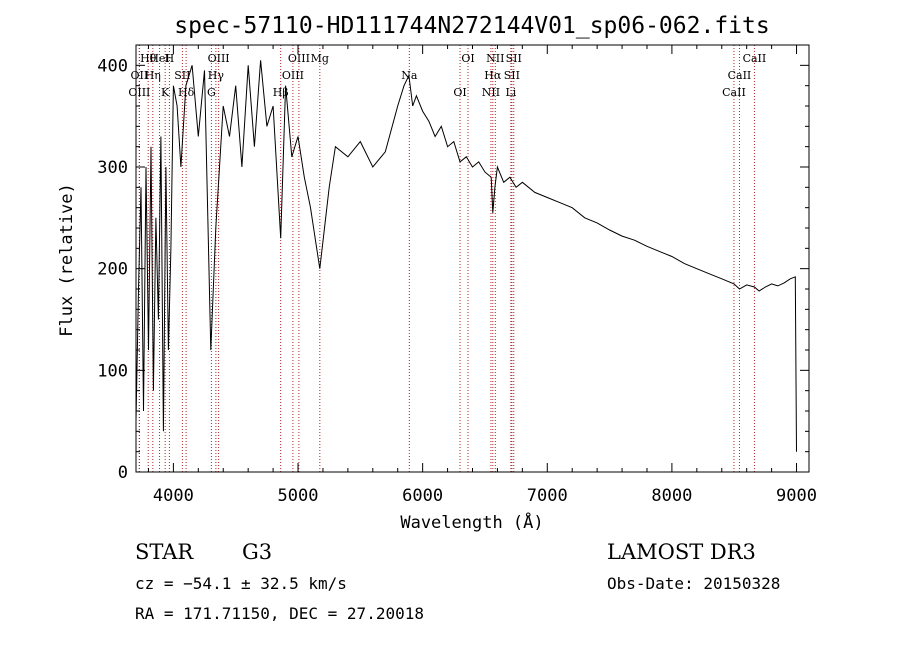 The width and height of the screenshot is (900, 649). I want to click on y-tick-label: 100, so click(112, 371).